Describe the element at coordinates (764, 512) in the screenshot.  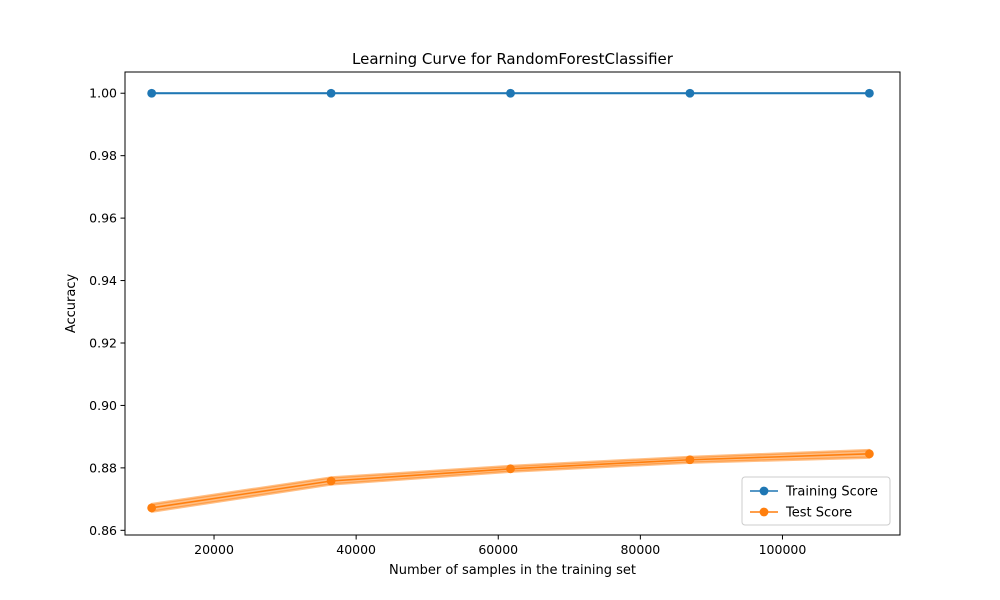
I see `legend-marker-test-score` at that location.